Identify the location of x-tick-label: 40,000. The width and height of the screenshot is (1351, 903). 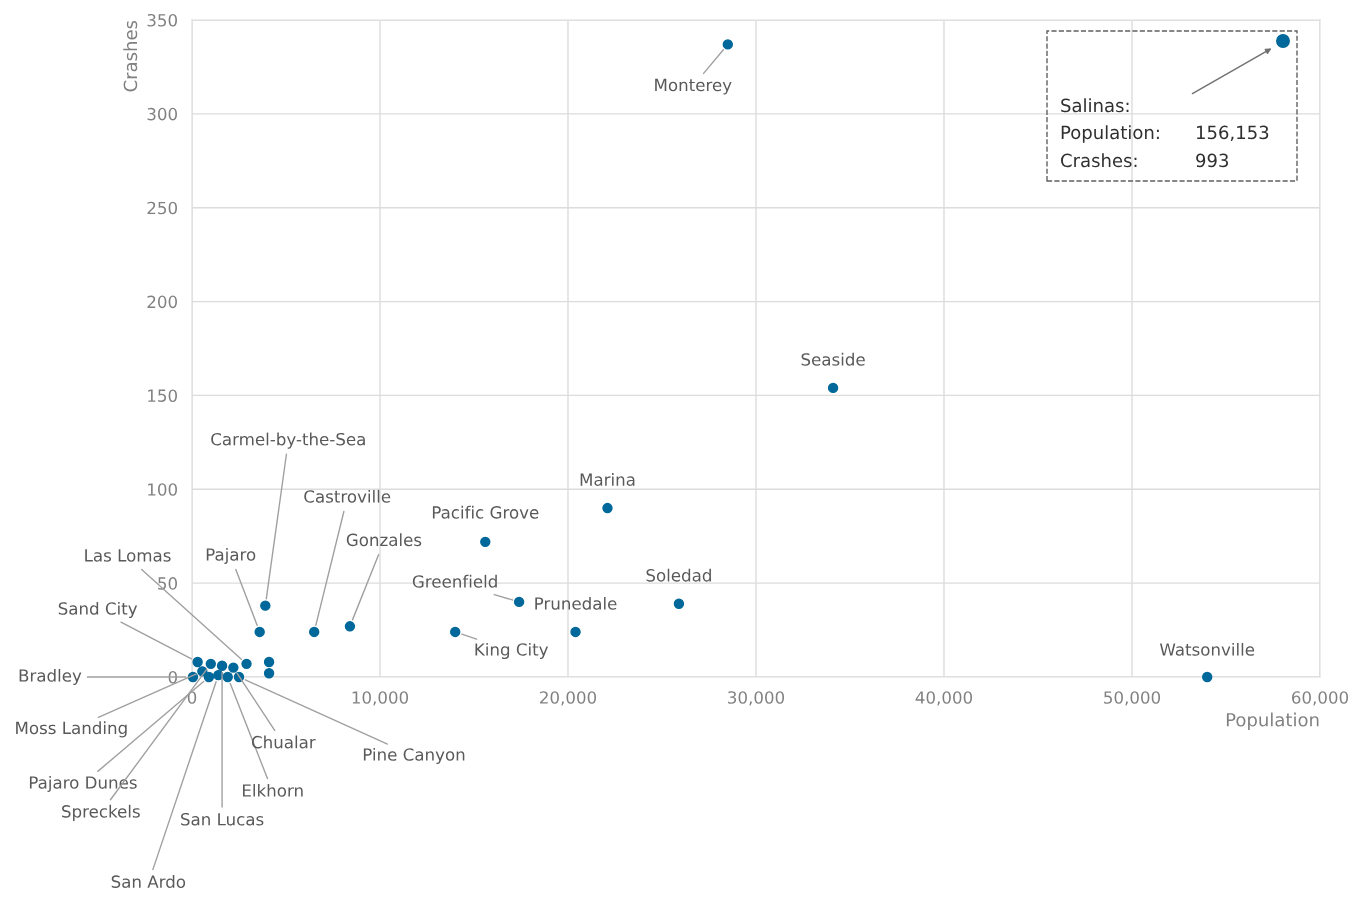
(944, 698).